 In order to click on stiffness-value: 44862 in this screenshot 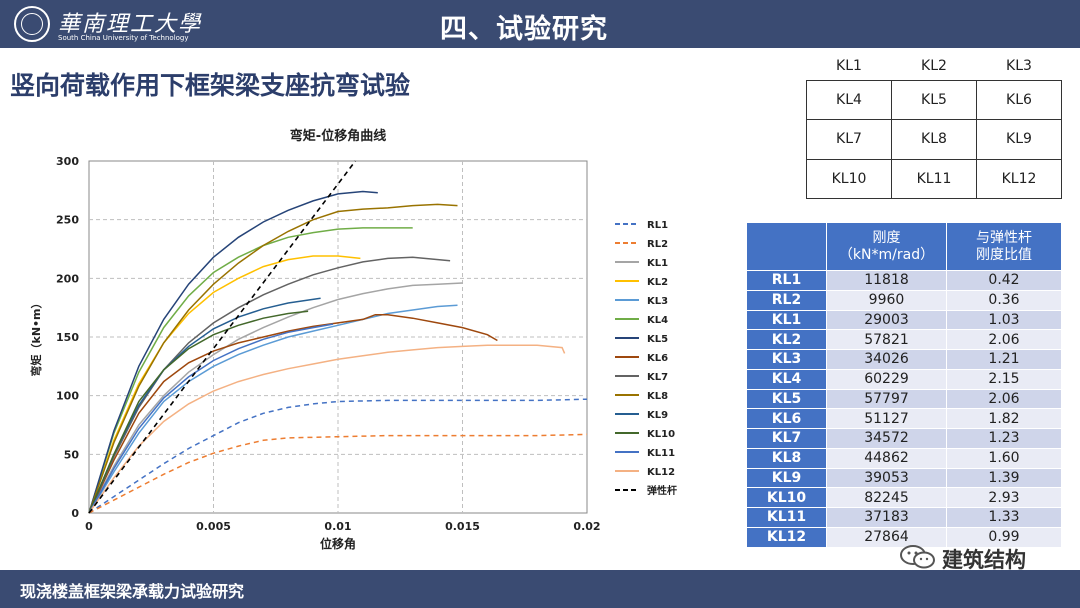, I will do `click(886, 458)`.